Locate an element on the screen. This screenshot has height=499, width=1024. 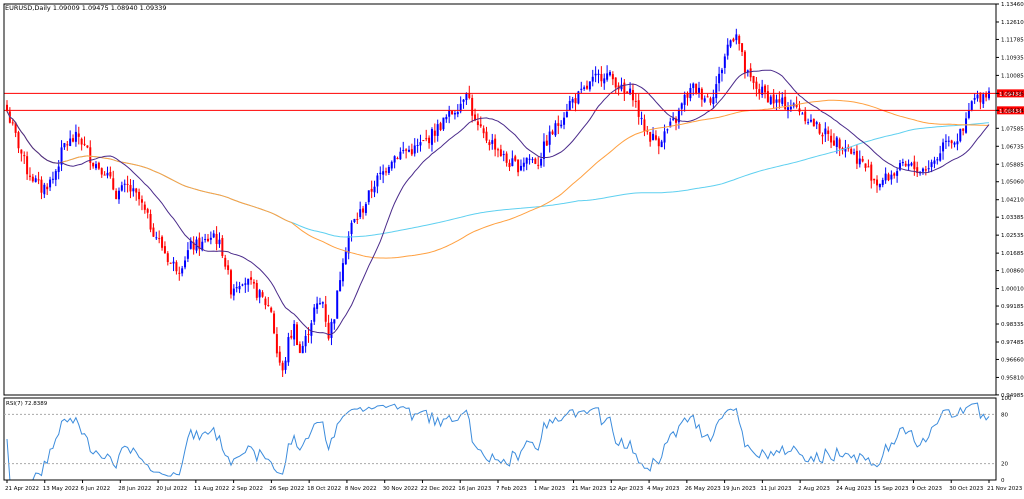
price-tick-label: 1.05885 is located at coordinates (1012, 165).